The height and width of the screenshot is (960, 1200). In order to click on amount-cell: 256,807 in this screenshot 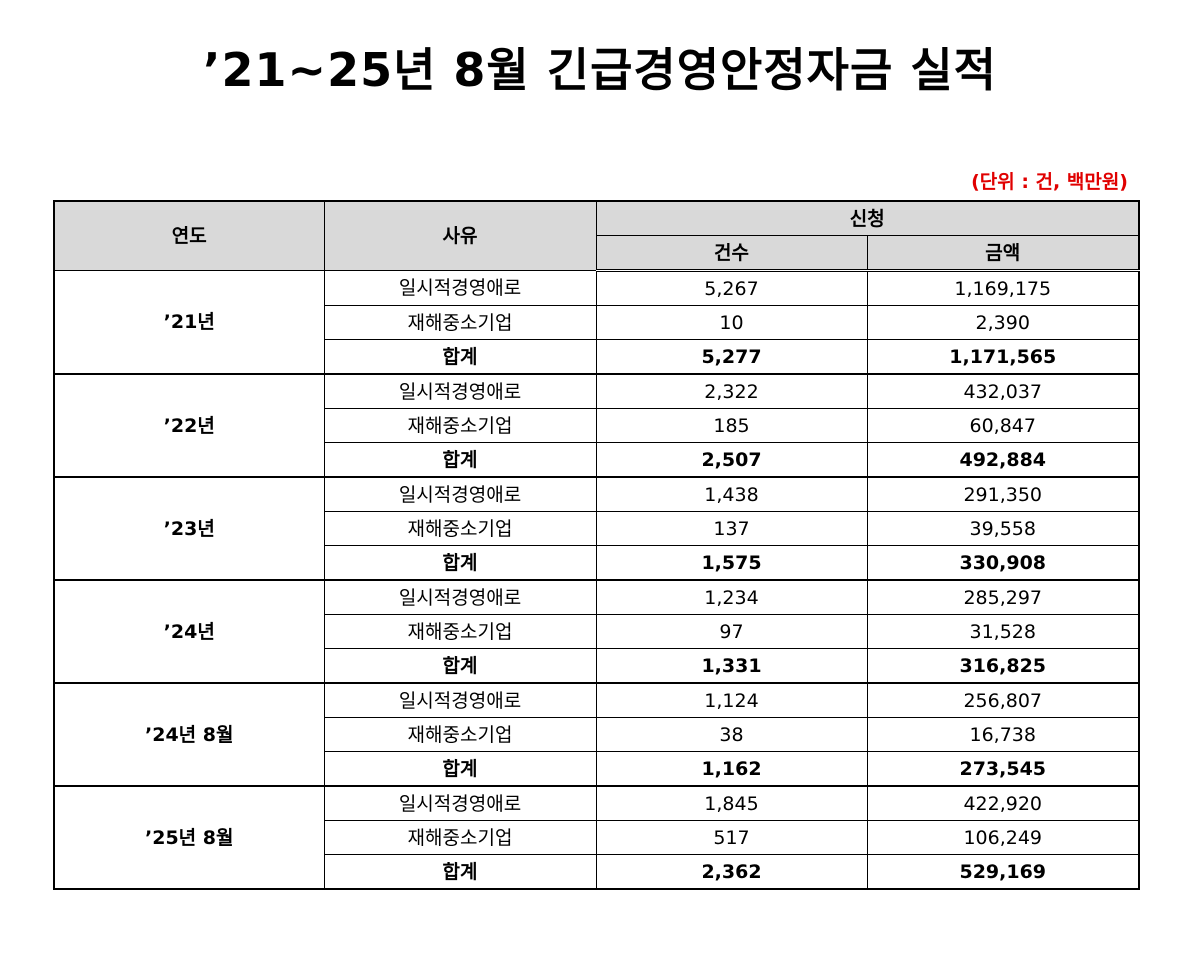, I will do `click(1003, 700)`.